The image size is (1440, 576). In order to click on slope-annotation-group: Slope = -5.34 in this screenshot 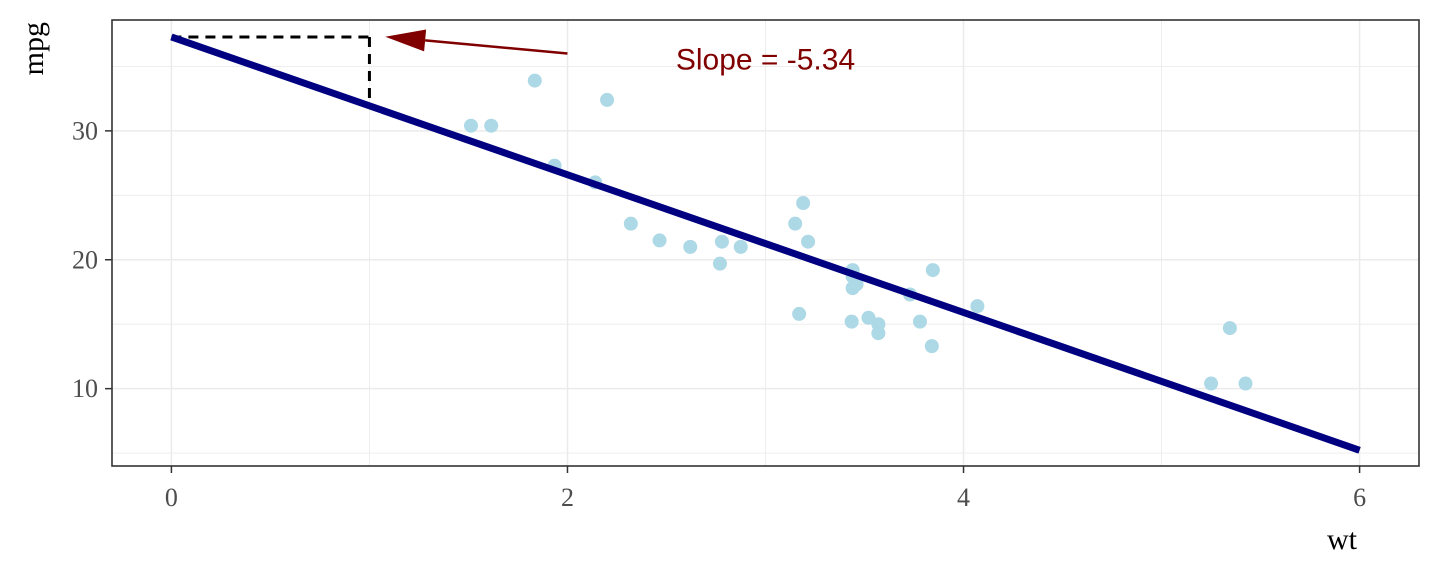, I will do `click(620, 52)`.